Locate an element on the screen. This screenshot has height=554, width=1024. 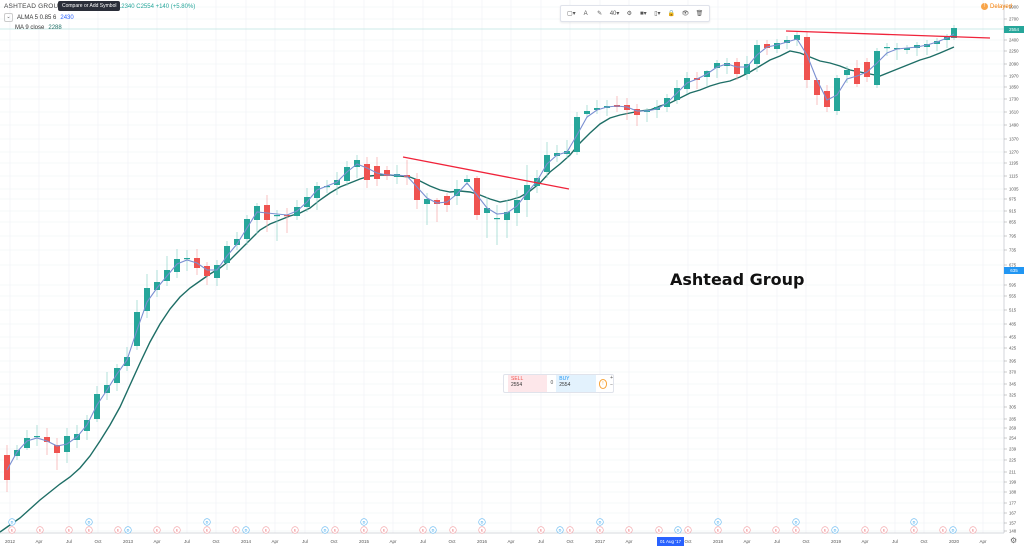
indicator-alma: ⌄ ALMA 5 0.85 6 2430 is located at coordinates (99, 17).